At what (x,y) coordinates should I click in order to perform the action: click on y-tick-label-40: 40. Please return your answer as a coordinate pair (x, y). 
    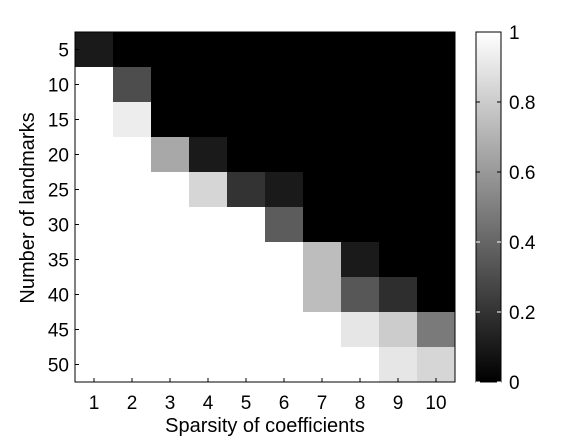
    Looking at the image, I should click on (58, 296).